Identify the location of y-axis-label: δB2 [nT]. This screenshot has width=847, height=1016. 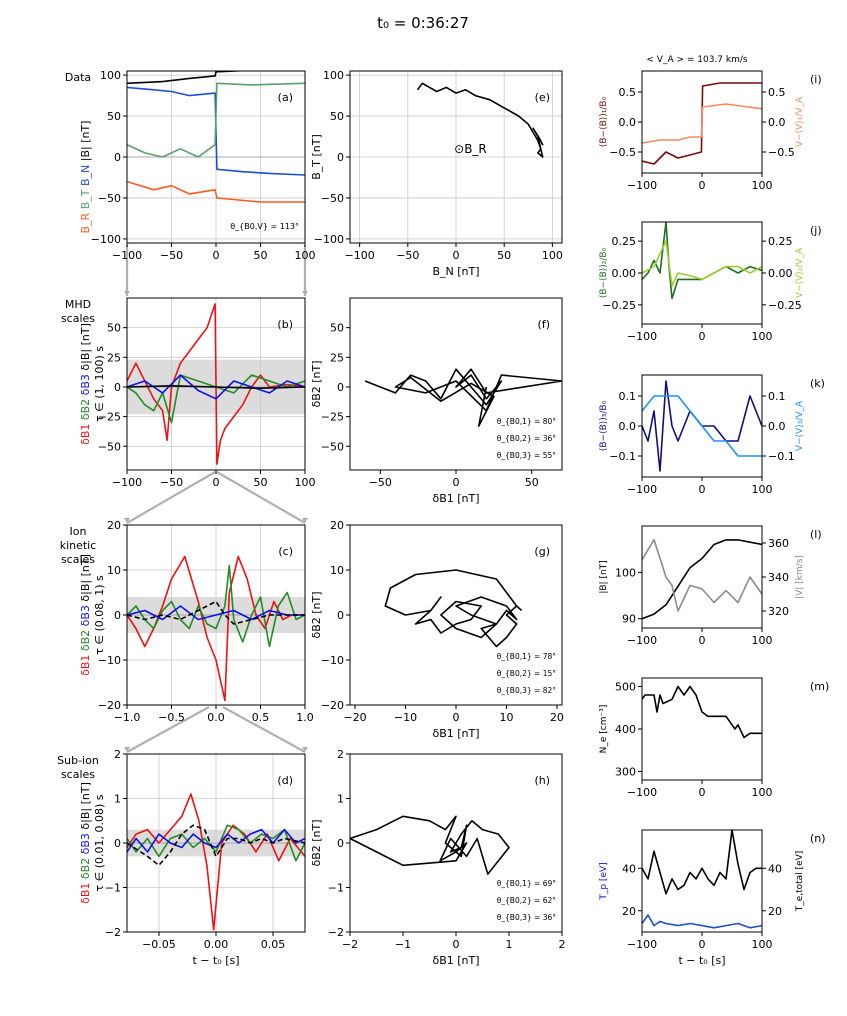
(316, 614).